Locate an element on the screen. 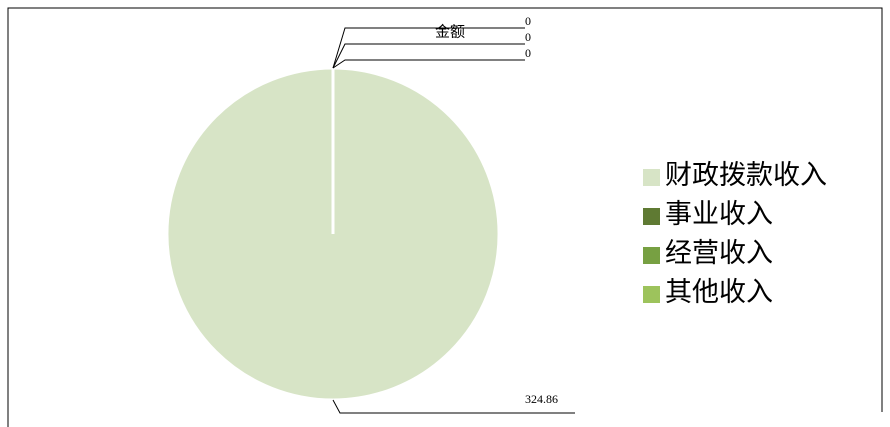 This screenshot has width=890, height=427. chart-title: 金额 is located at coordinates (450, 31).